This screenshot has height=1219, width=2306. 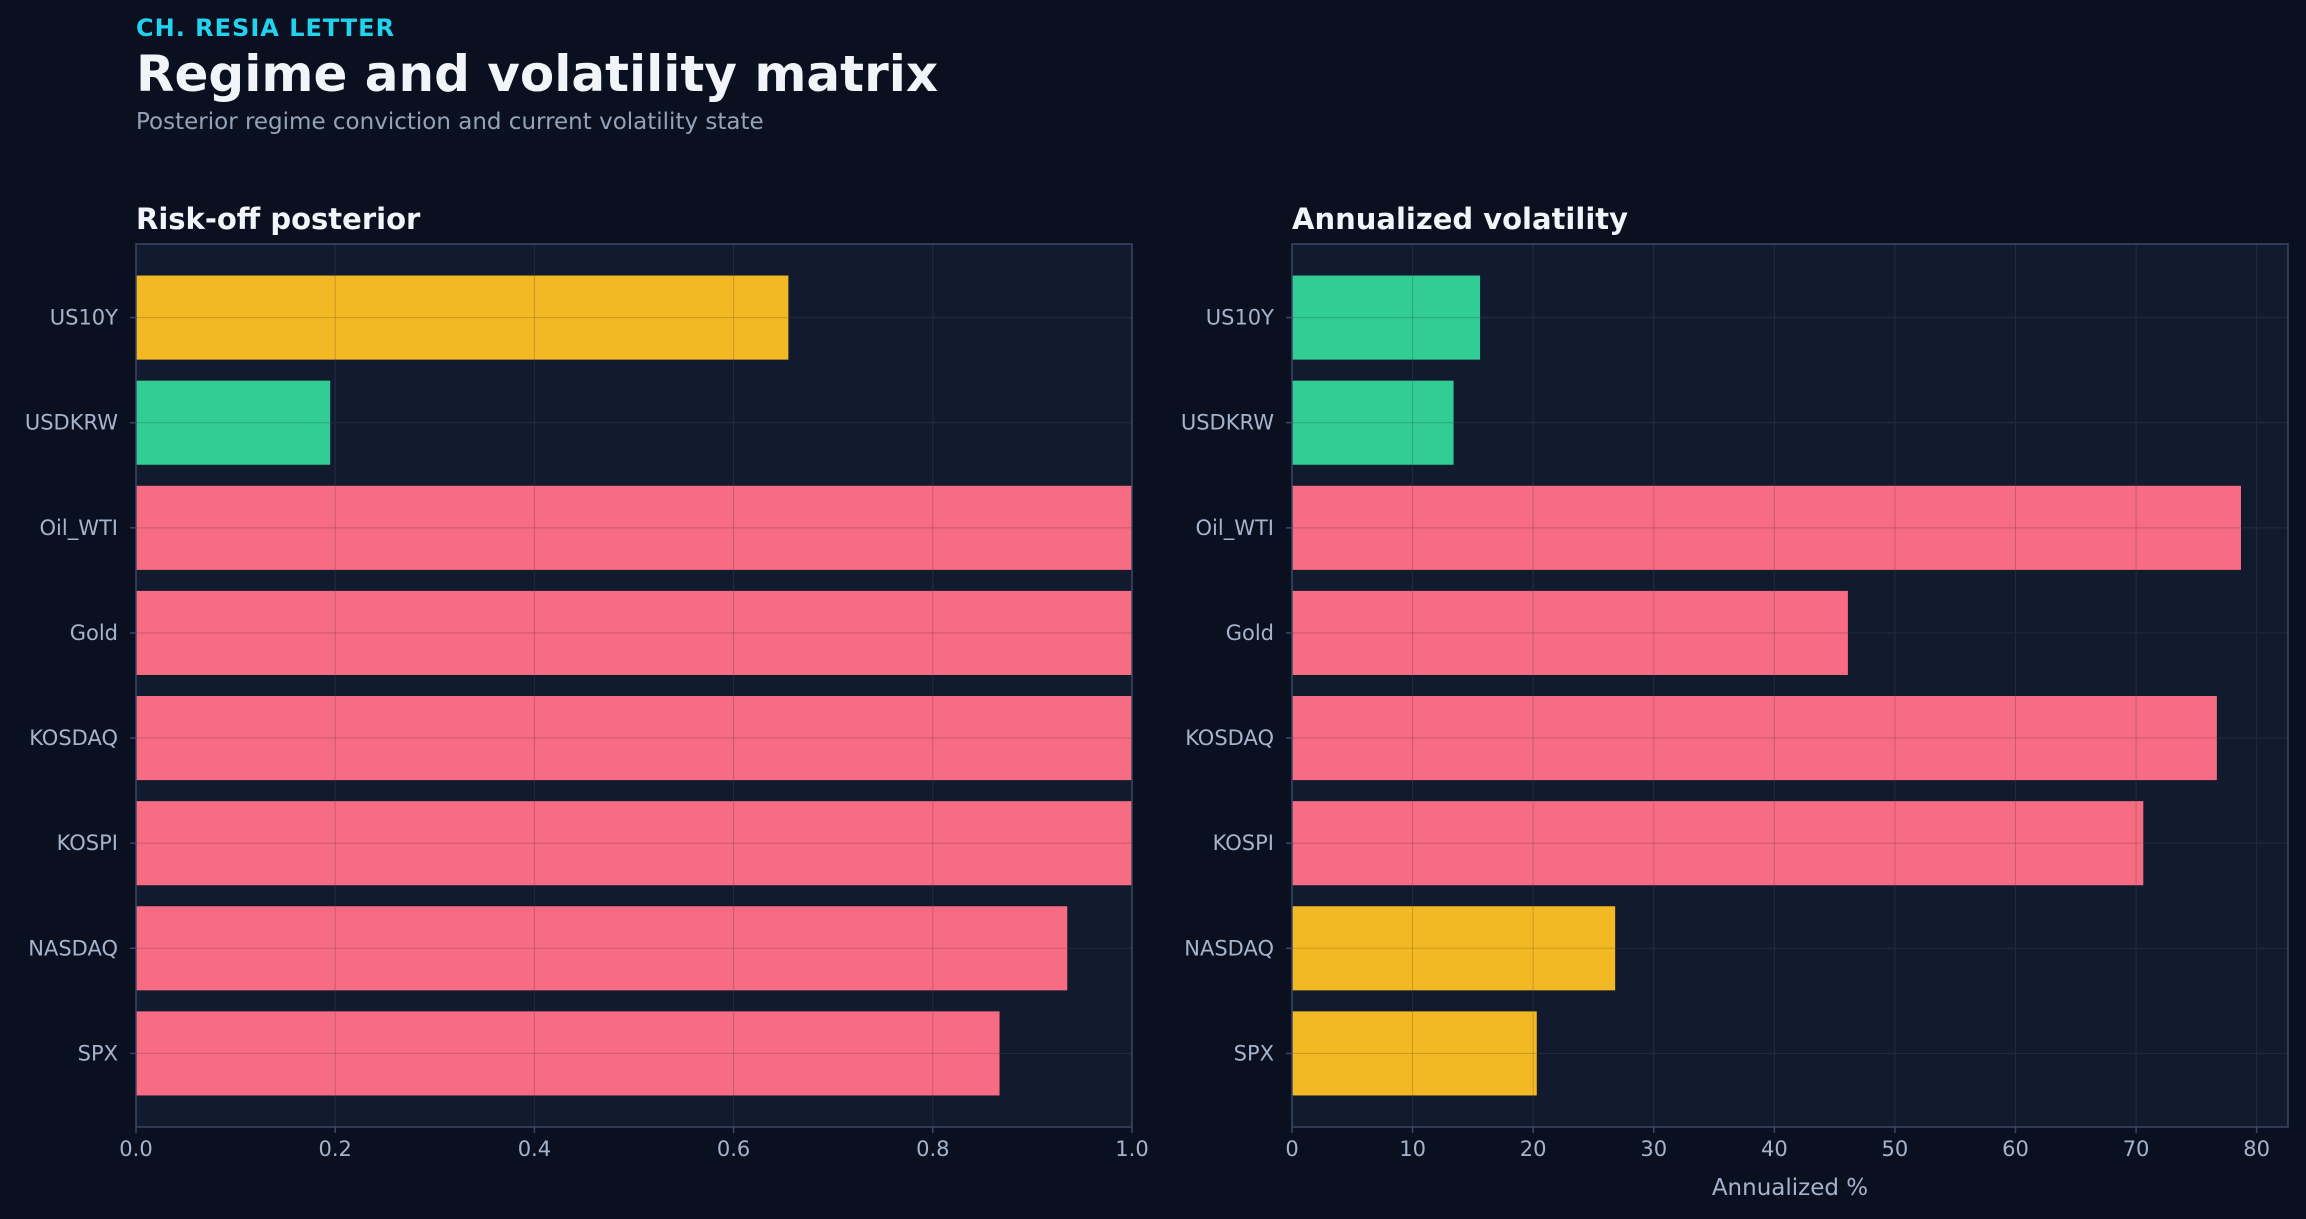 I want to click on risk-off-bar-usdkrw, so click(x=233, y=422).